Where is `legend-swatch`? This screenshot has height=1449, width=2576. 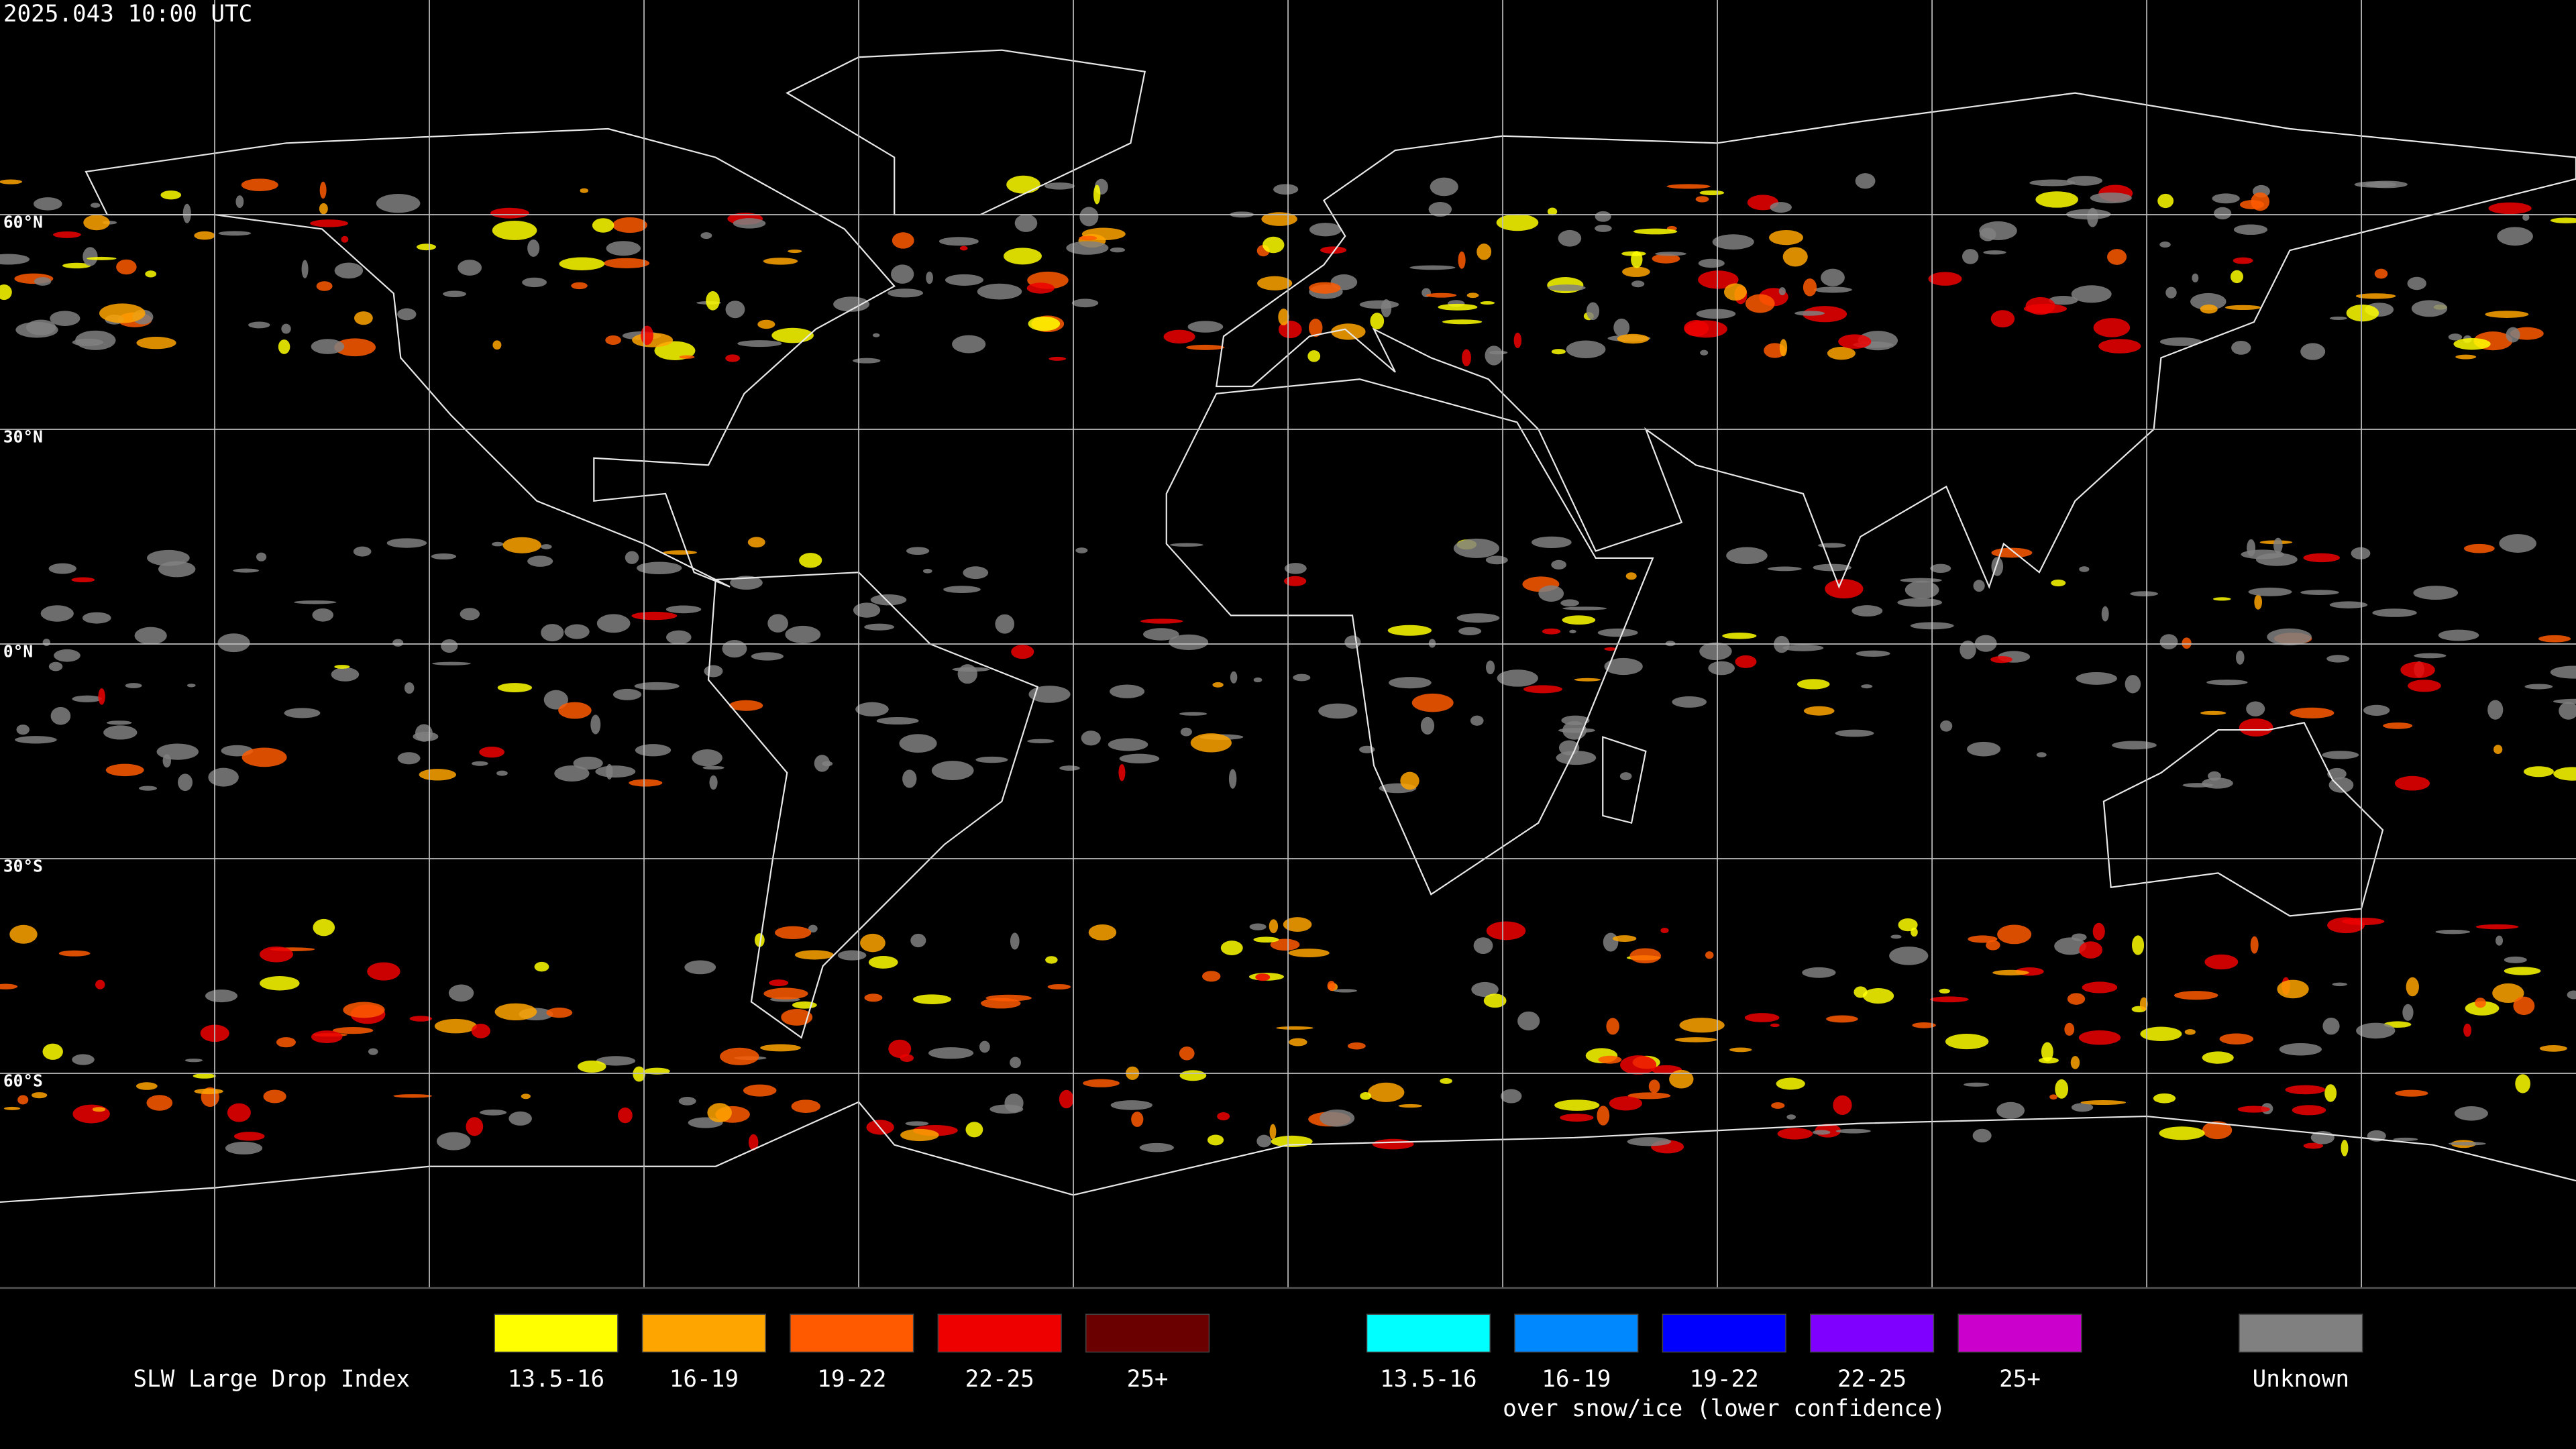 legend-swatch is located at coordinates (1576, 1333).